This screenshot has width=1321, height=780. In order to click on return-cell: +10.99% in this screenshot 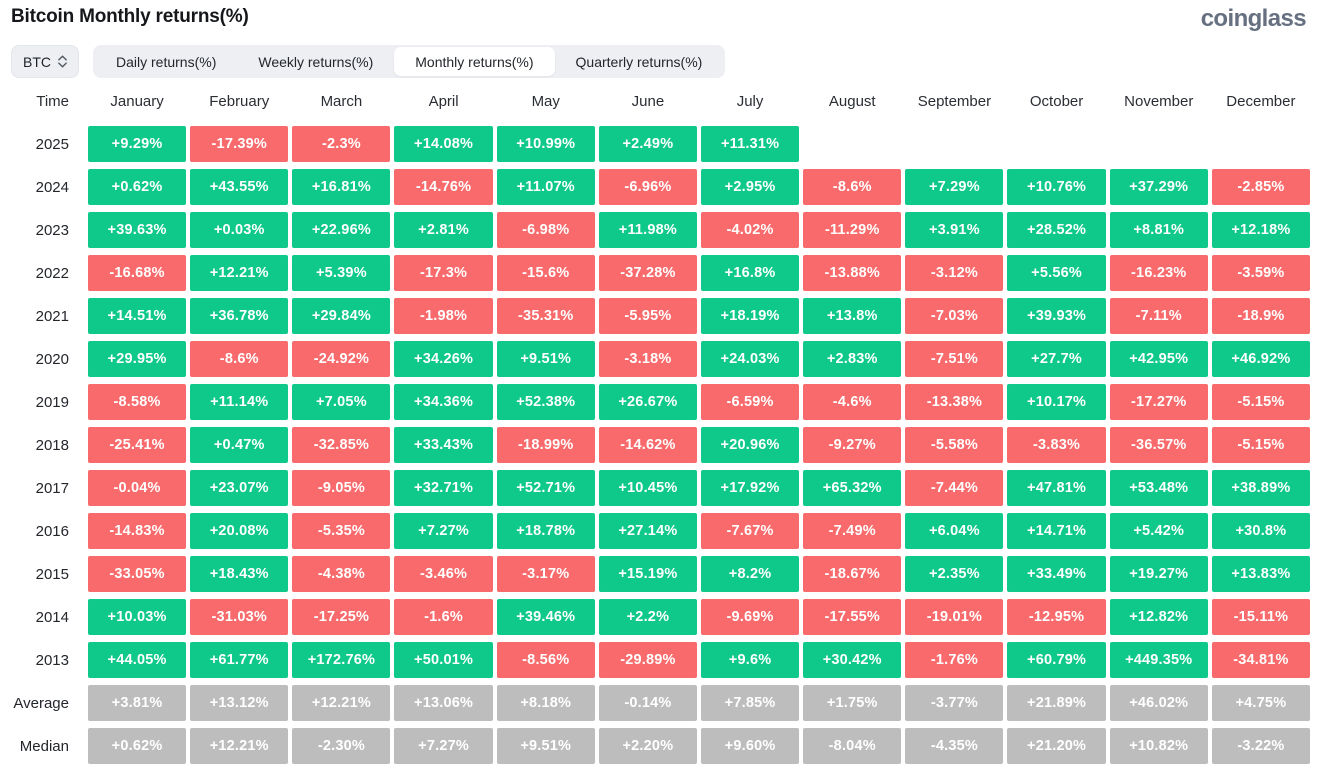, I will do `click(545, 144)`.